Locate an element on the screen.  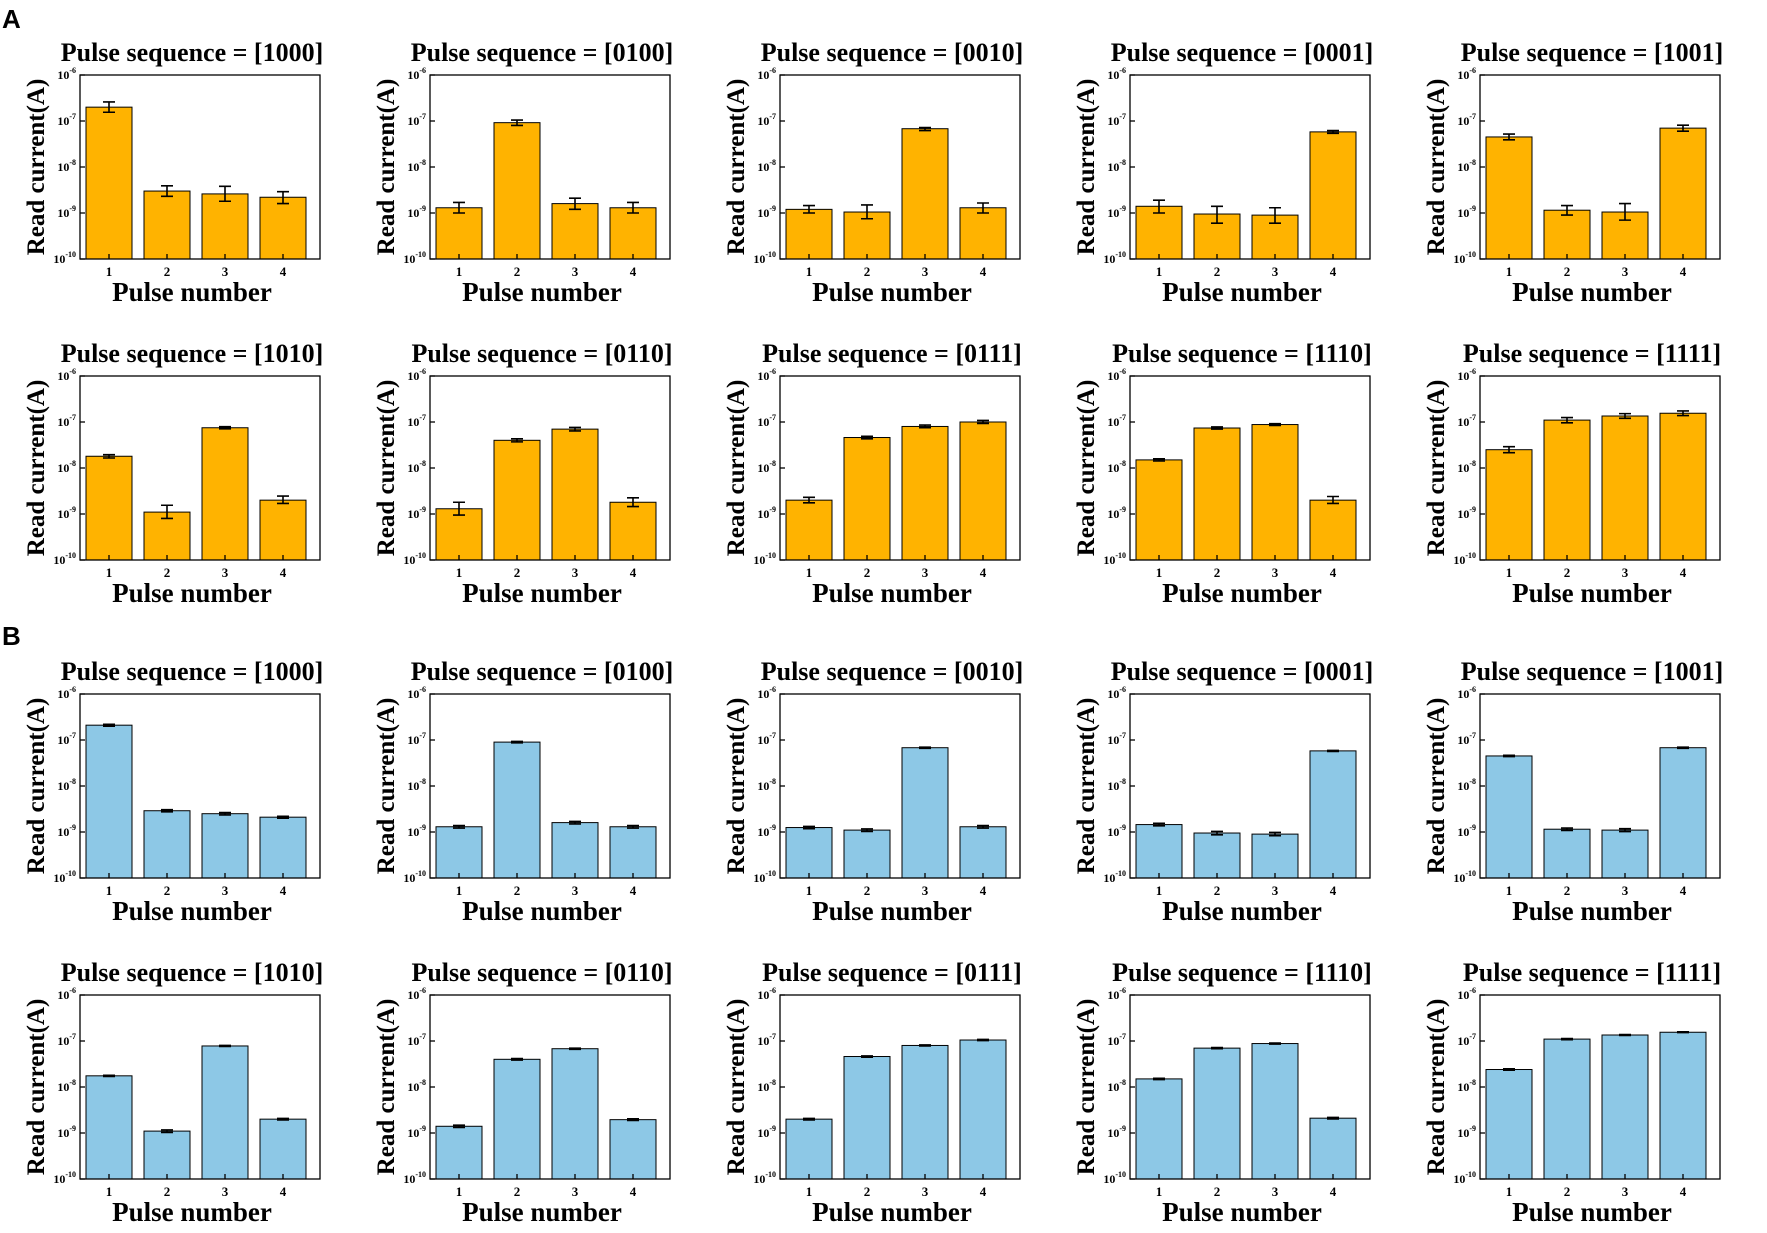
subplot-title: Pulse sequence = [1001] is located at coordinates (1592, 52).